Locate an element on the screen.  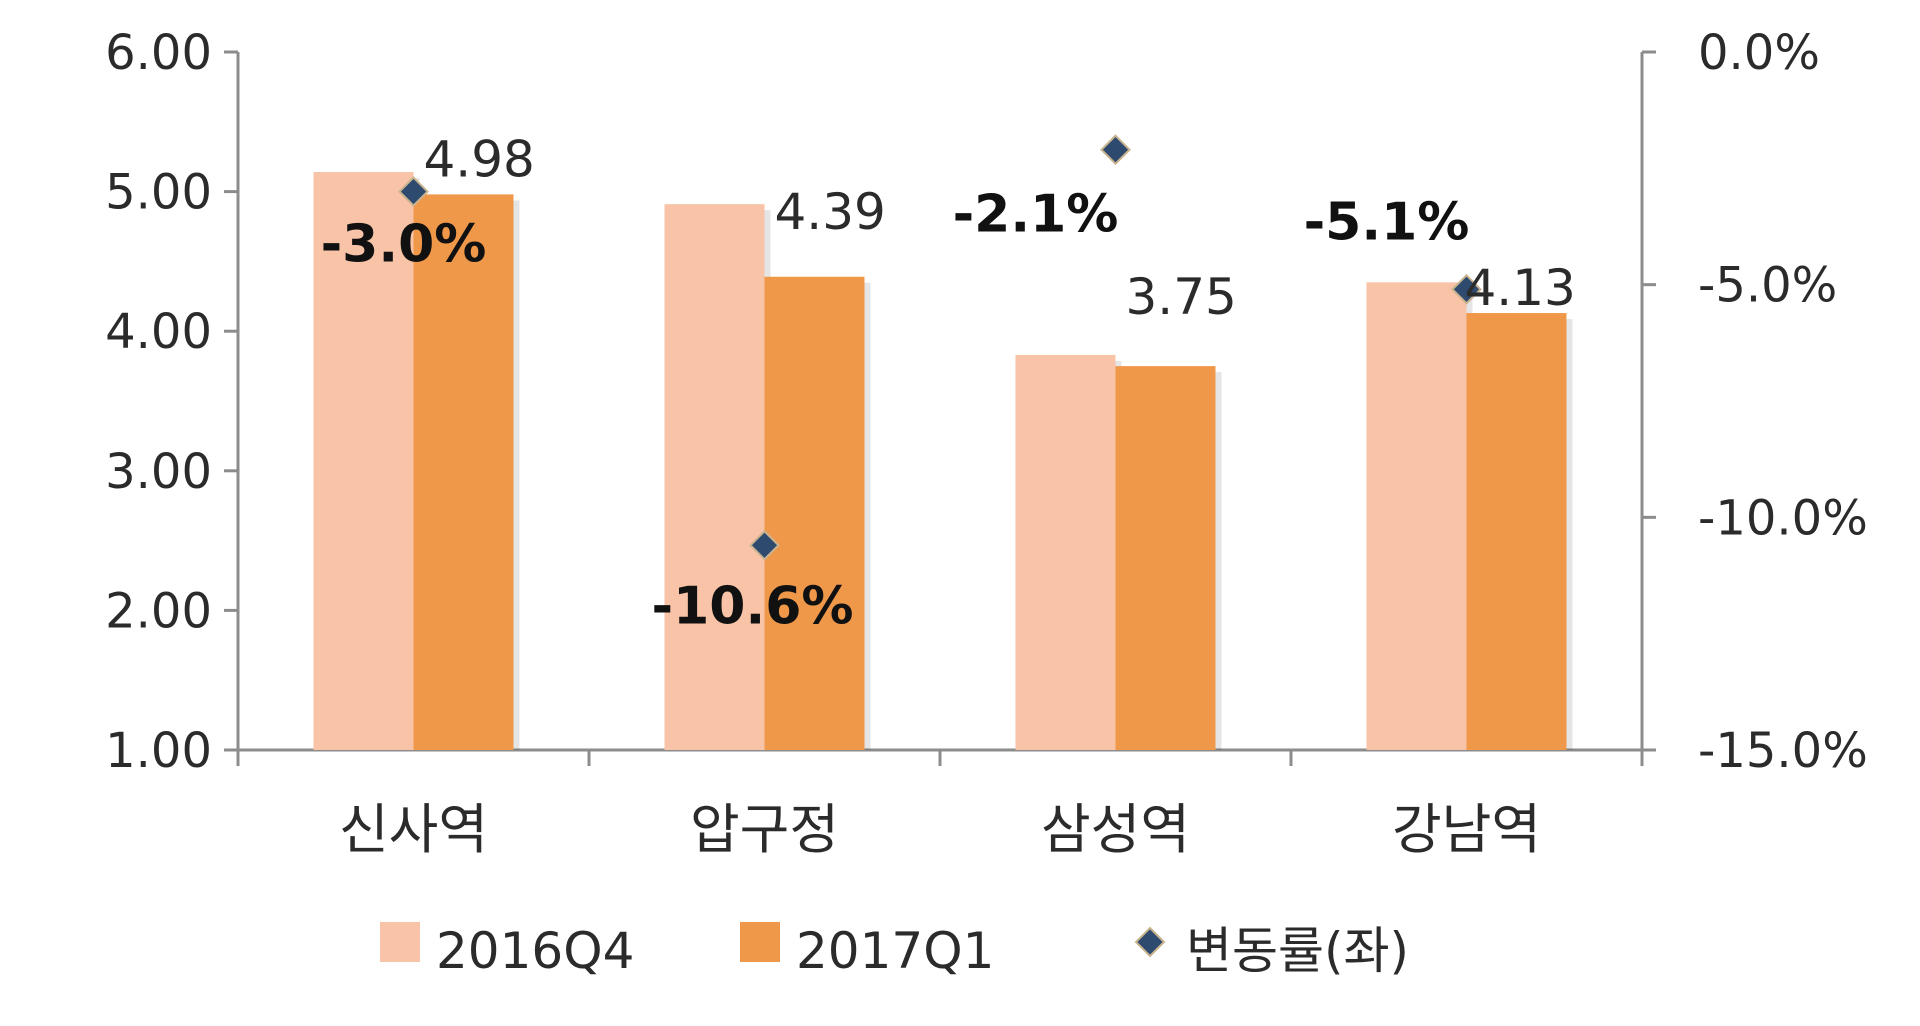
y-left-tick-label: 3.00 is located at coordinates (158, 472).